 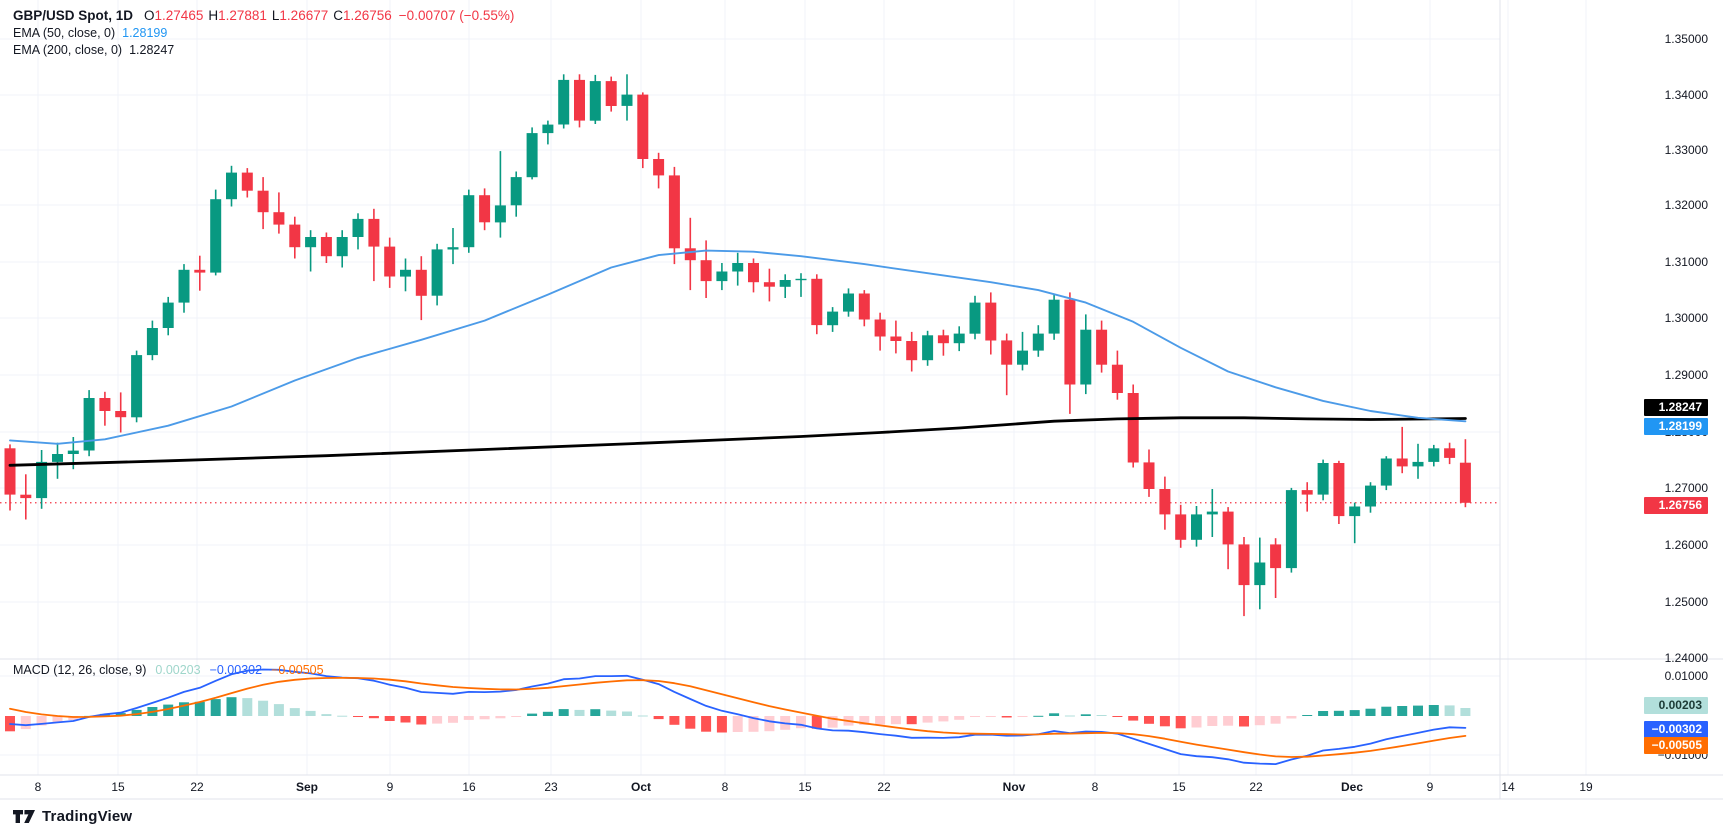 What do you see at coordinates (178, 670) in the screenshot?
I see `macd-histogram-value: 0.00203` at bounding box center [178, 670].